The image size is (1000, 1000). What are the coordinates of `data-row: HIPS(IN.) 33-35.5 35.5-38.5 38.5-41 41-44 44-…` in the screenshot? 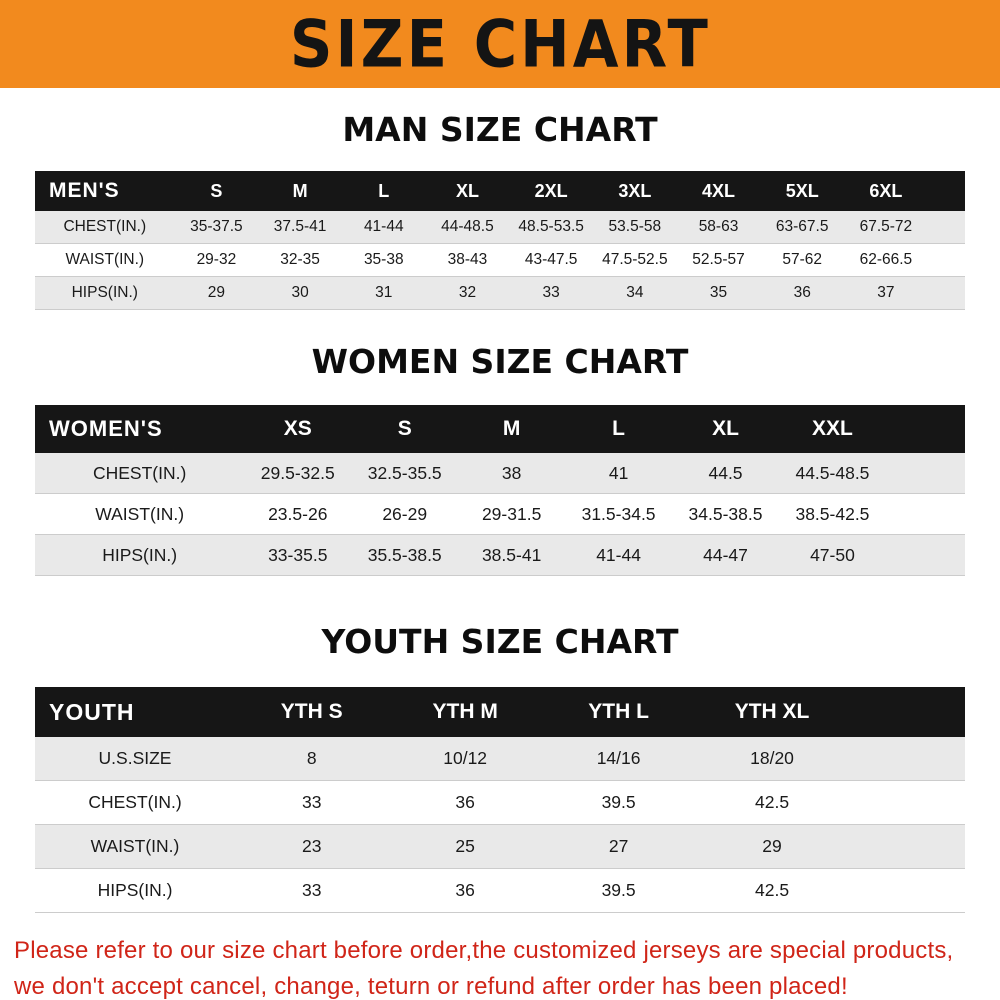 It's located at (500, 555).